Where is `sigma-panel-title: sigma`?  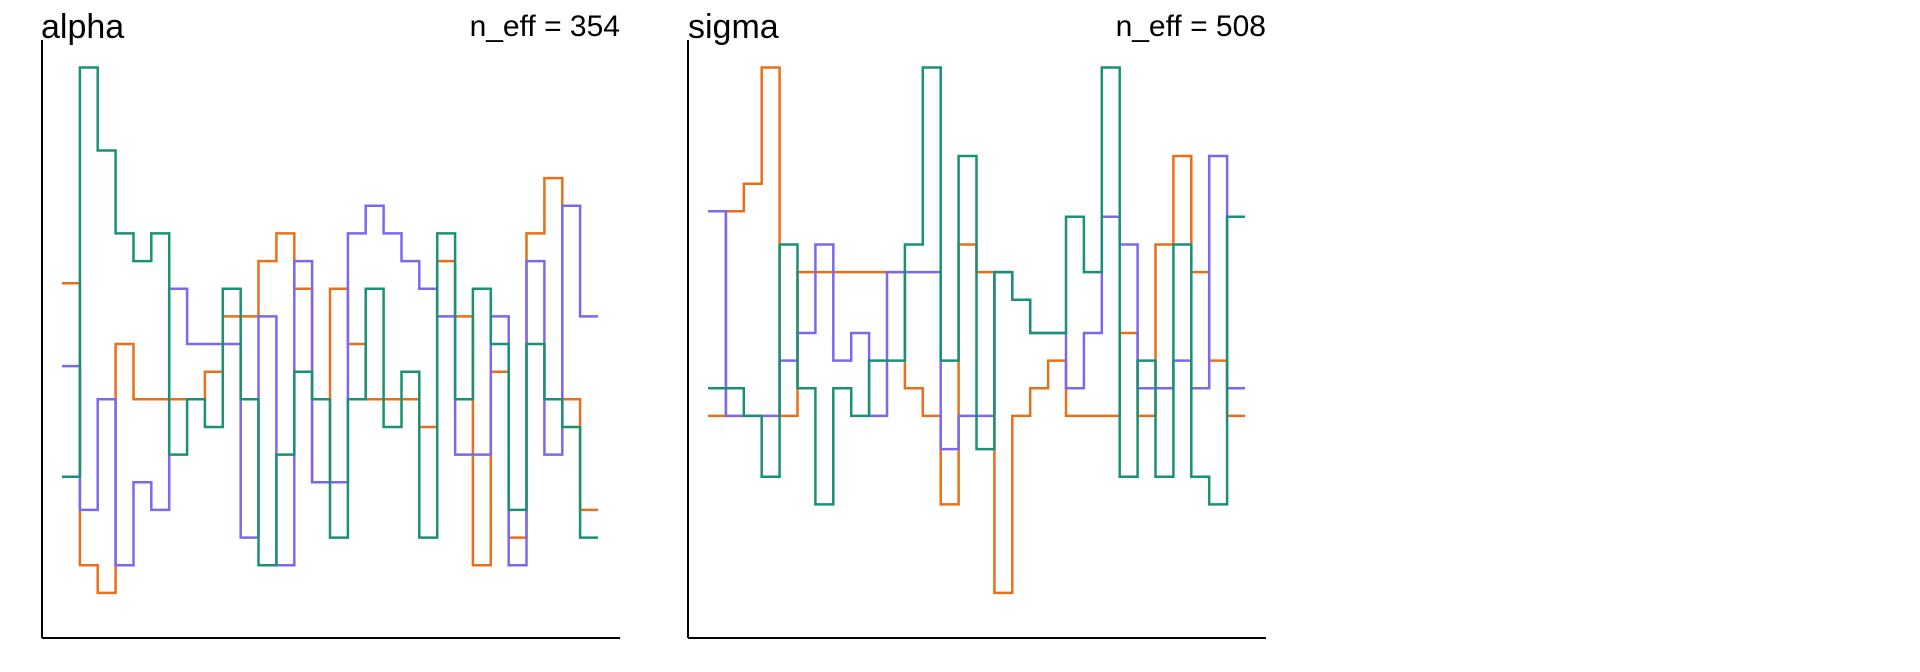 sigma-panel-title: sigma is located at coordinates (733, 27).